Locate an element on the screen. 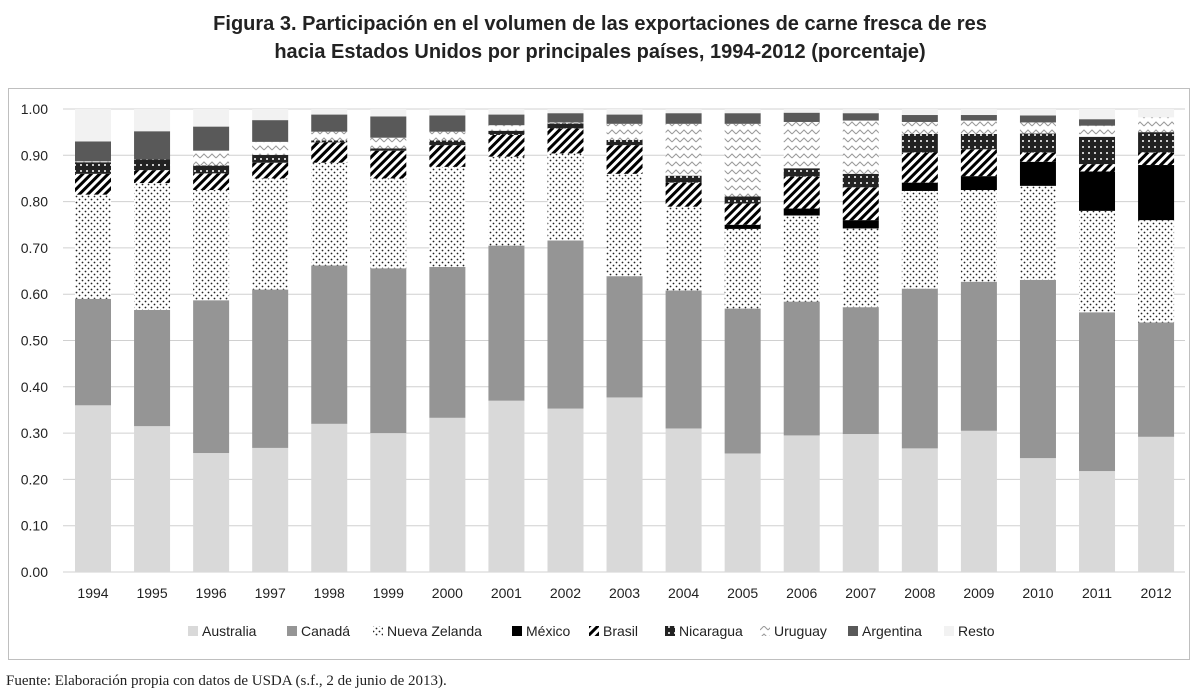 This screenshot has height=696, width=1200. y-tick-label: 0.60 is located at coordinates (34, 294).